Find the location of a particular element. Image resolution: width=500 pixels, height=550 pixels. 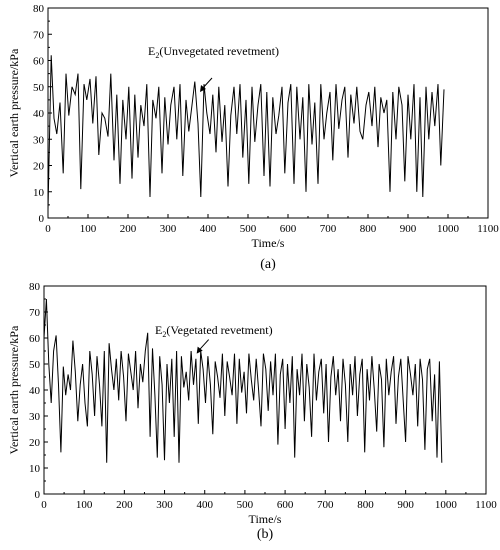

panel-label: (b) is located at coordinates (265, 534).